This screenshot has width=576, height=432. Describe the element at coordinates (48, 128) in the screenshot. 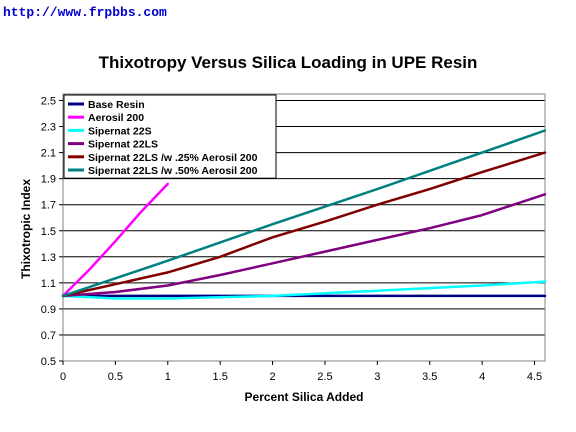

I see `y-tick-label: 2.3` at that location.